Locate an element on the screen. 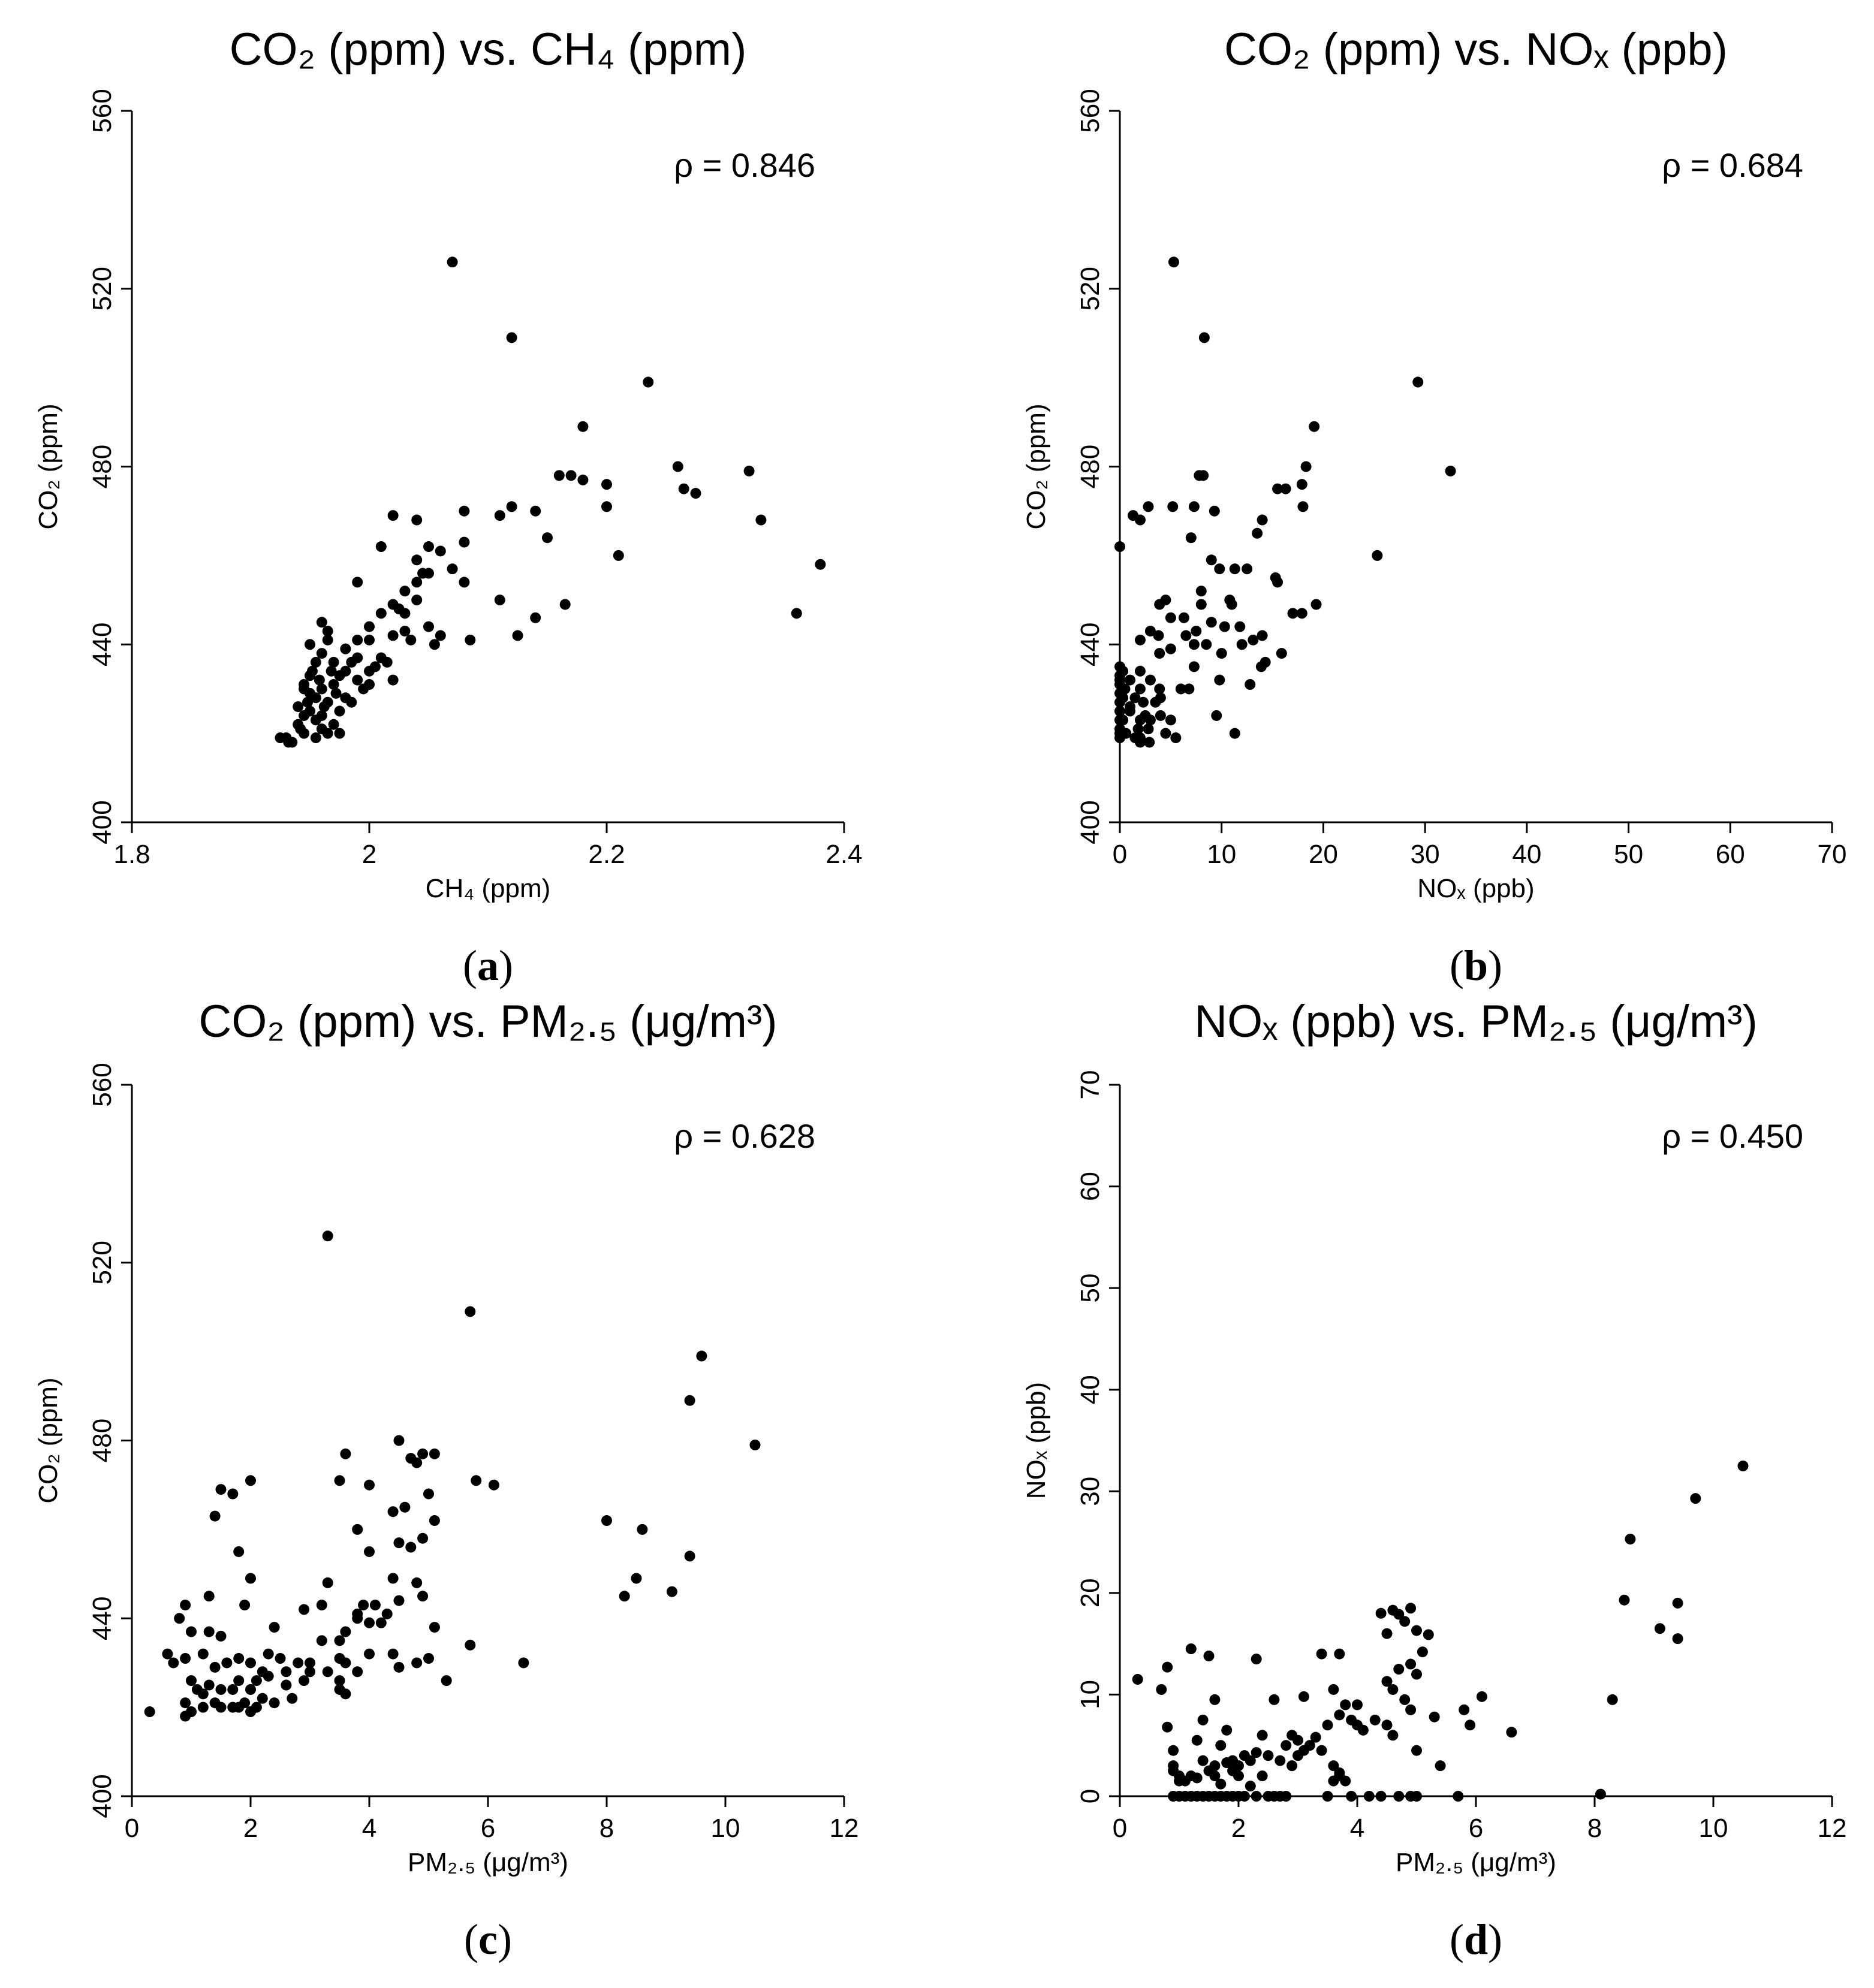 Image resolution: width=1874 pixels, height=1988 pixels. y-tick-label: 480 is located at coordinates (102, 1441).